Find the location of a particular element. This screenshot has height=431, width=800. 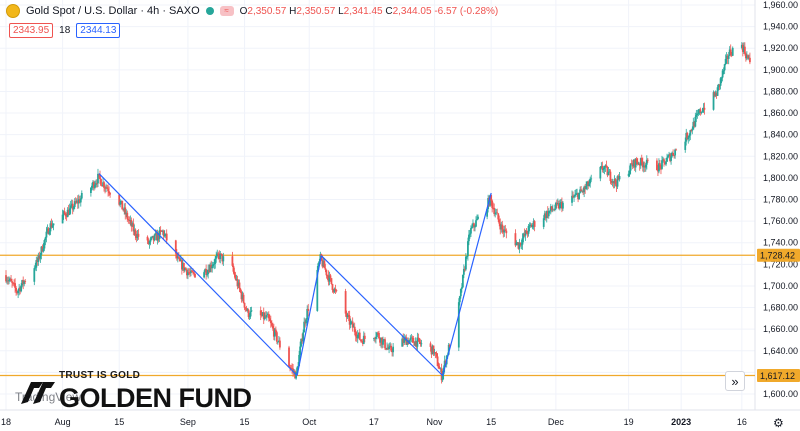

gear-icon: ⚙ is located at coordinates (778, 423).